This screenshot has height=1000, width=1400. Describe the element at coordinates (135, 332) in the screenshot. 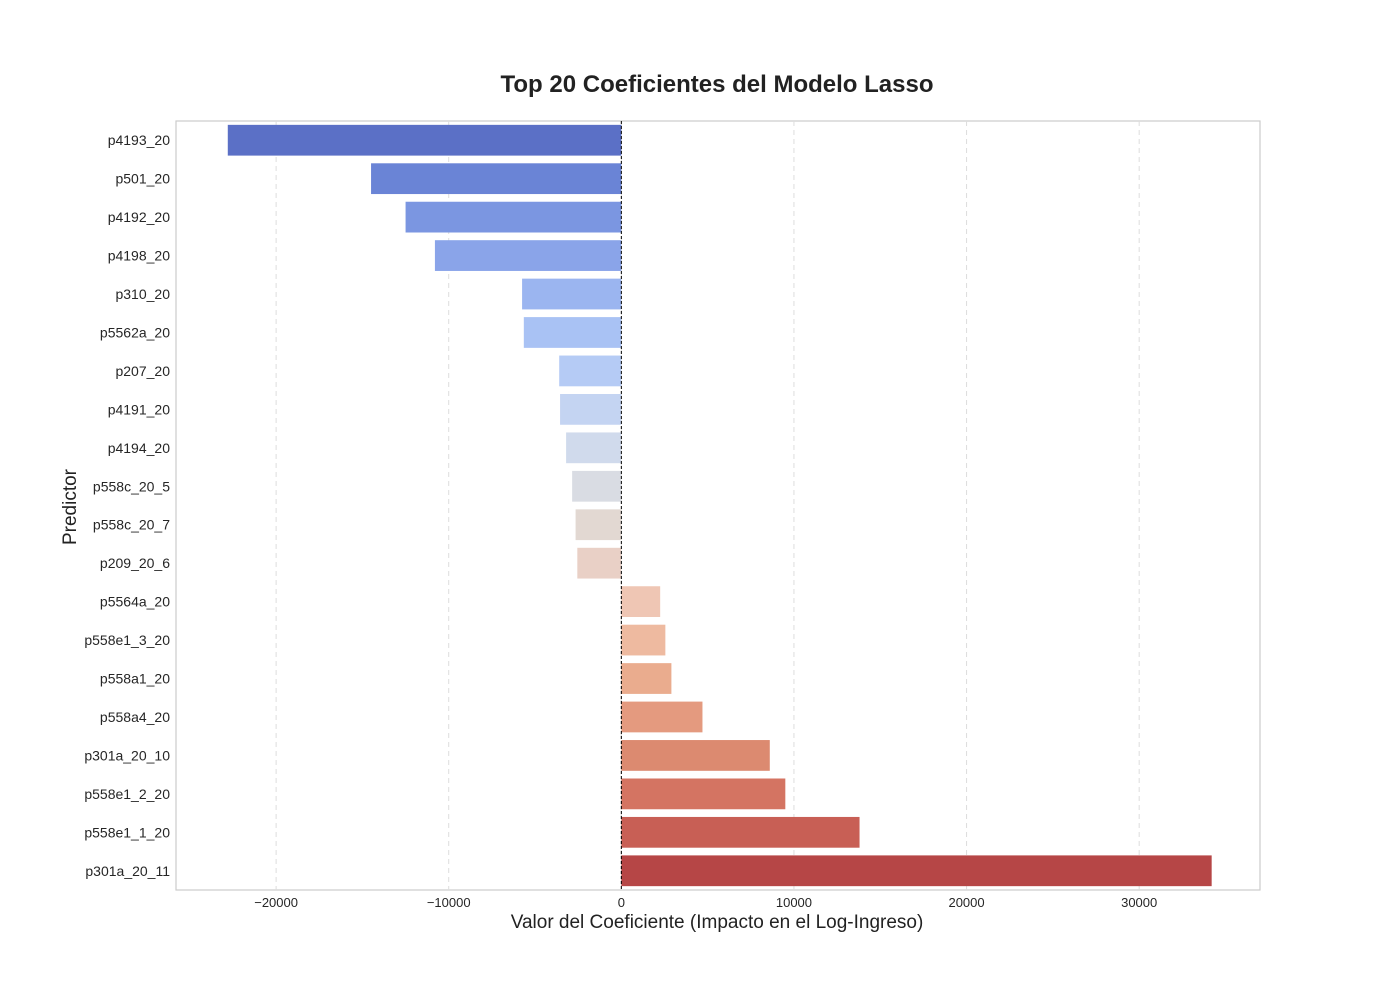

I see `y-tick-label: p5562a_20` at that location.